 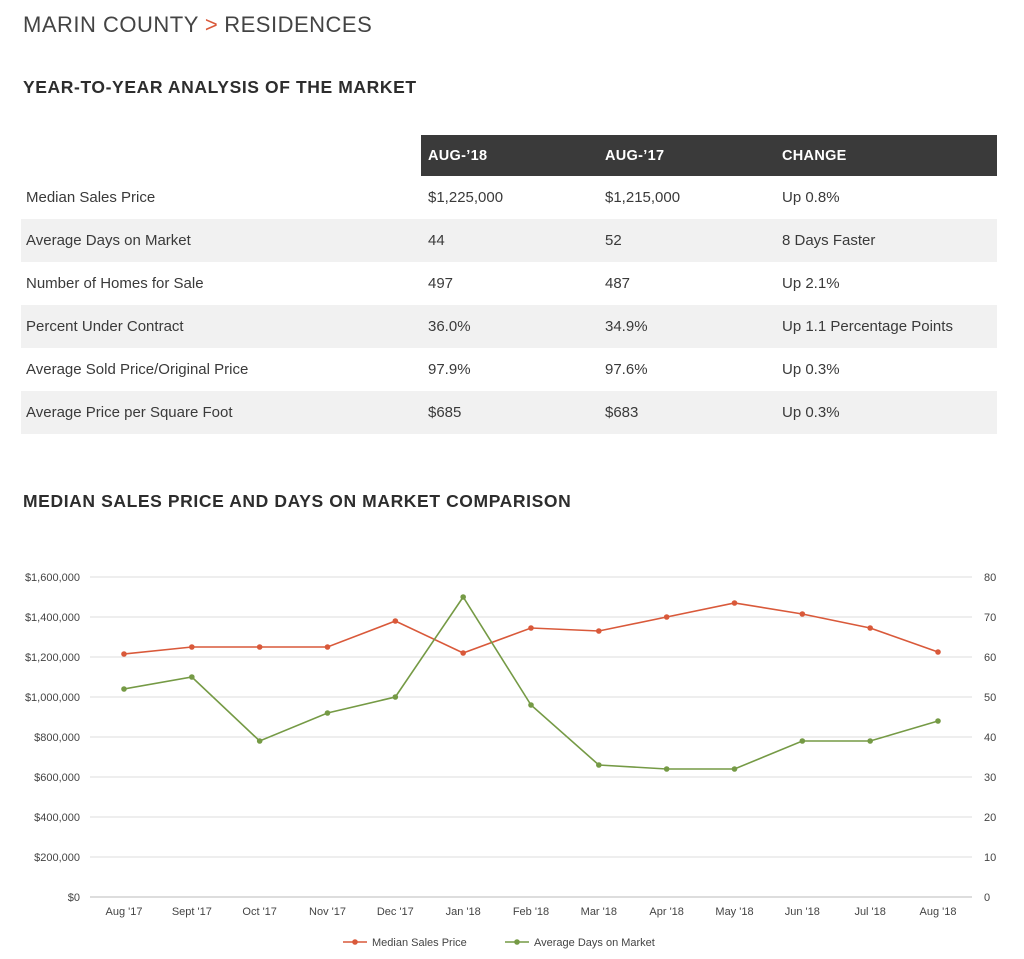 What do you see at coordinates (221, 326) in the screenshot?
I see `row-label: Percent Under Contract` at bounding box center [221, 326].